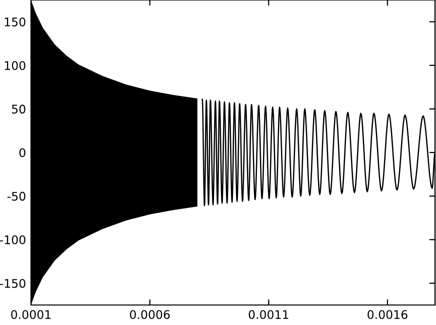 The height and width of the screenshot is (325, 436). What do you see at coordinates (15, 22) in the screenshot?
I see `y-tick-label: 150` at bounding box center [15, 22].